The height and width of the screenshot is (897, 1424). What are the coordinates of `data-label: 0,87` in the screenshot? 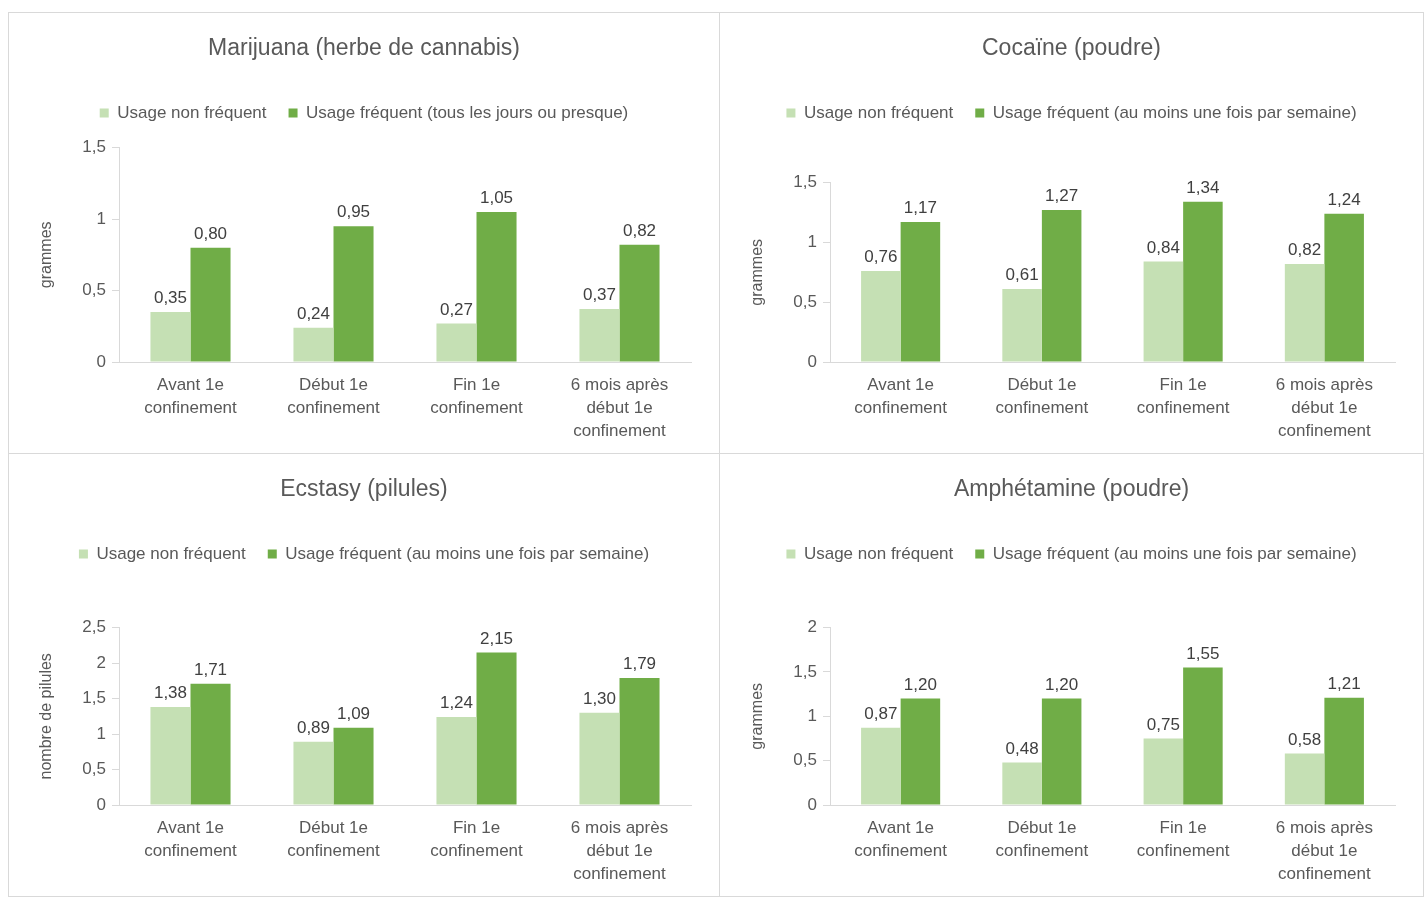 It's located at (881, 714).